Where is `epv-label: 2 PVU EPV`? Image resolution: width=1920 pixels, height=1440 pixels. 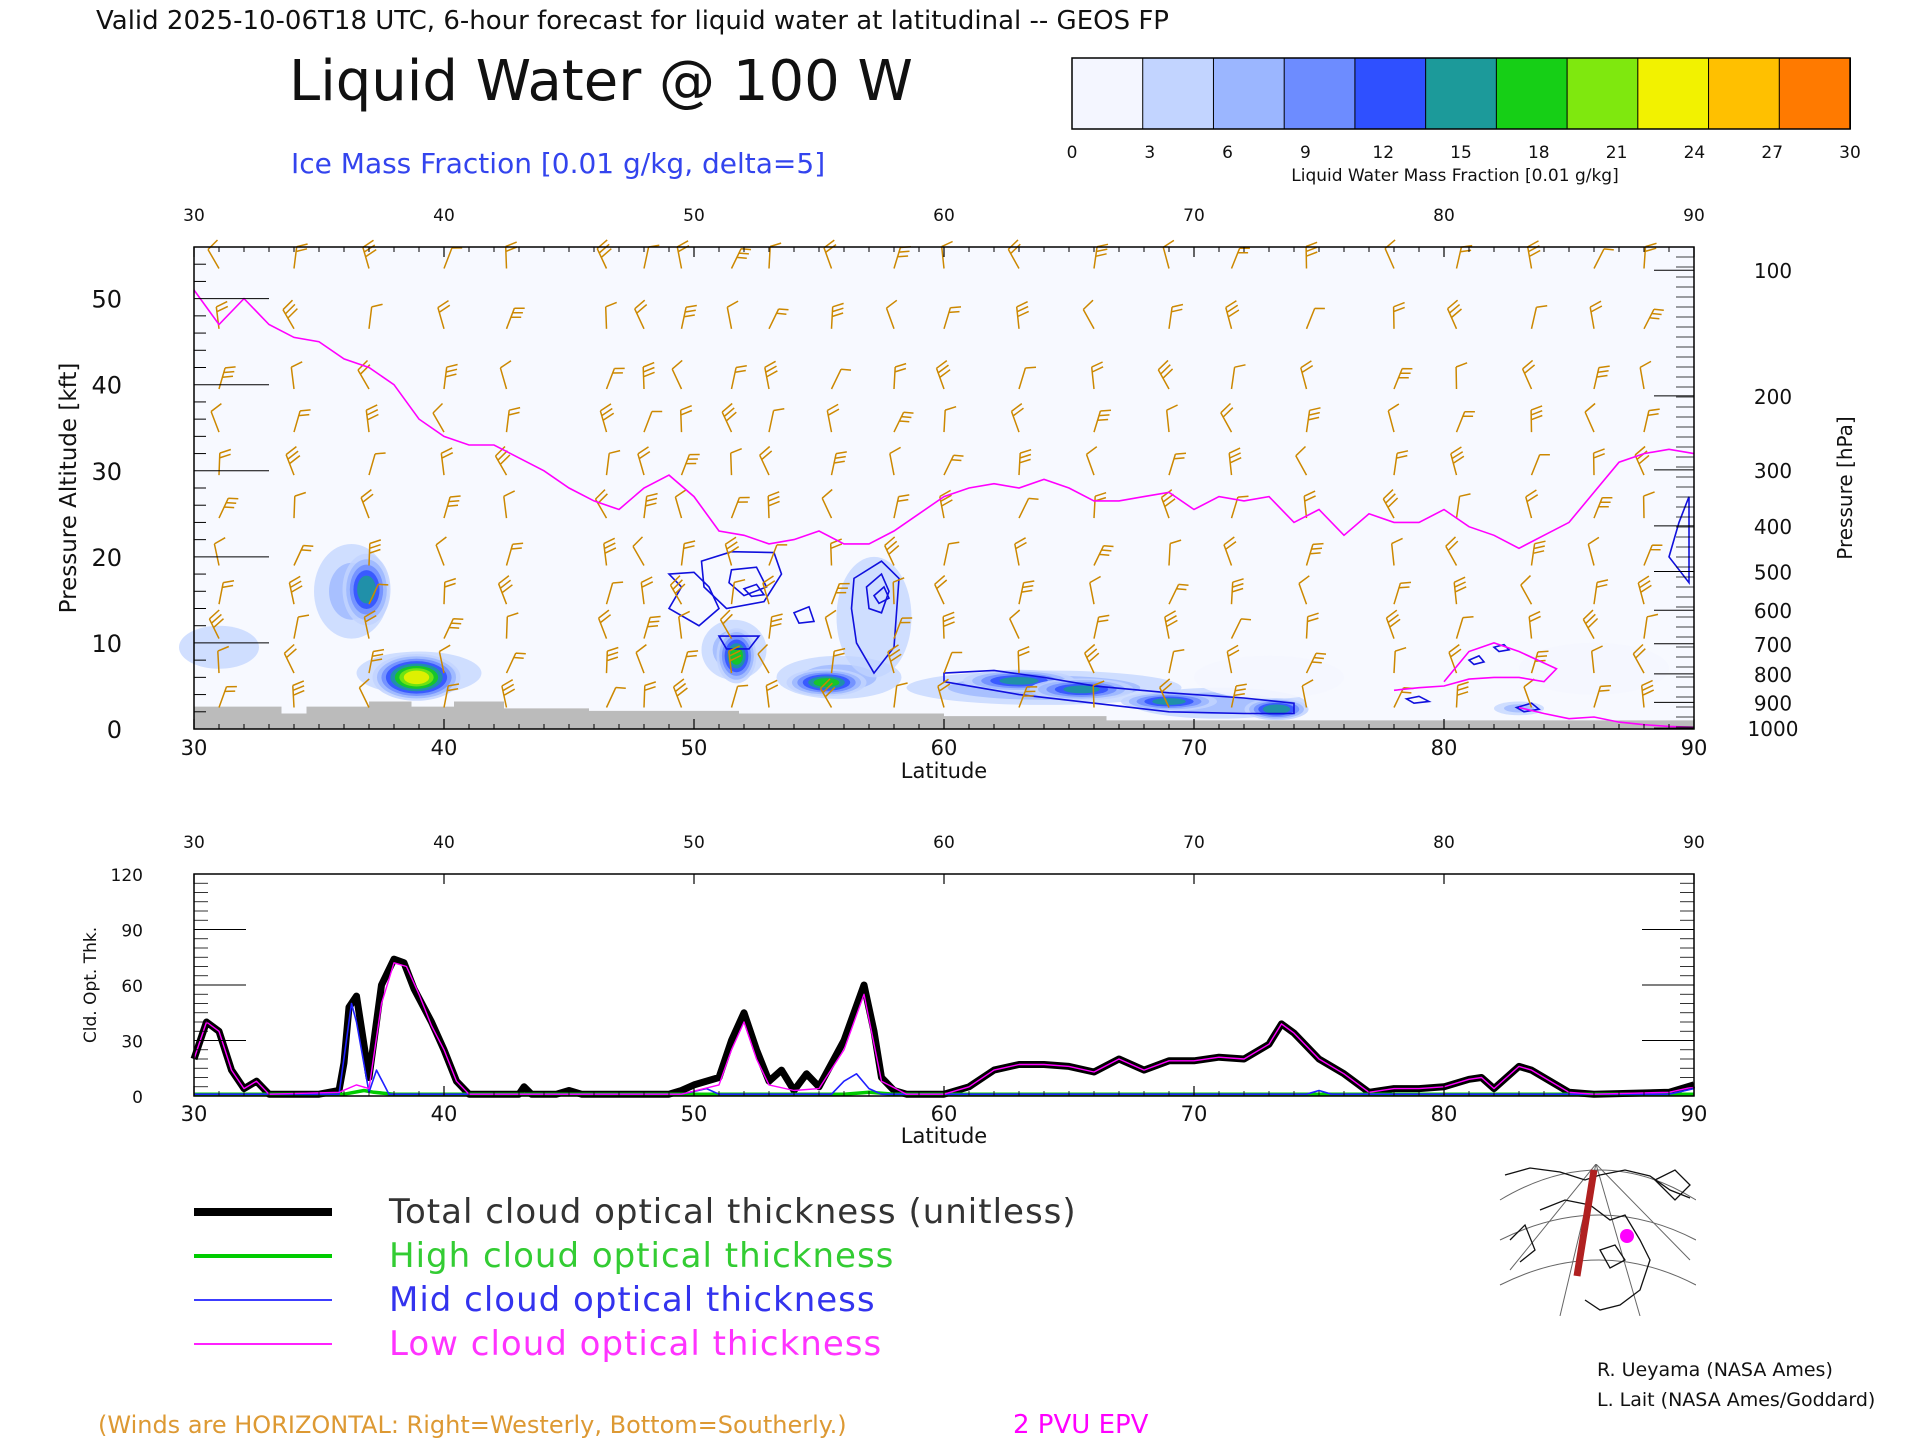 epv-label: 2 PVU EPV is located at coordinates (1081, 1425).